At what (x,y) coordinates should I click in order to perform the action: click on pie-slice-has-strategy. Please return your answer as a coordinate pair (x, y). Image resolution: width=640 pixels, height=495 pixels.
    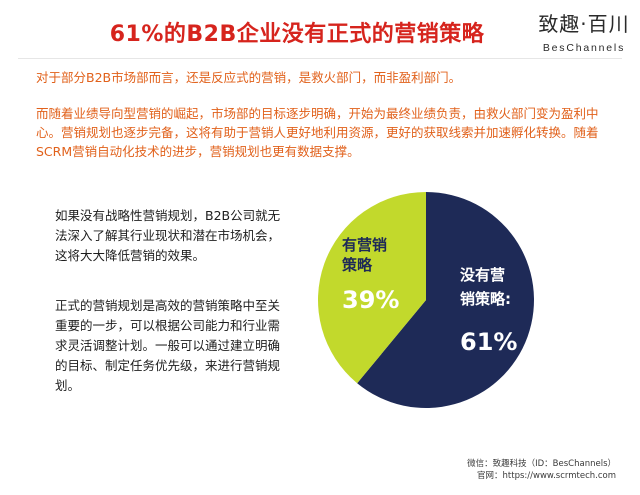
    Looking at the image, I should click on (371, 288).